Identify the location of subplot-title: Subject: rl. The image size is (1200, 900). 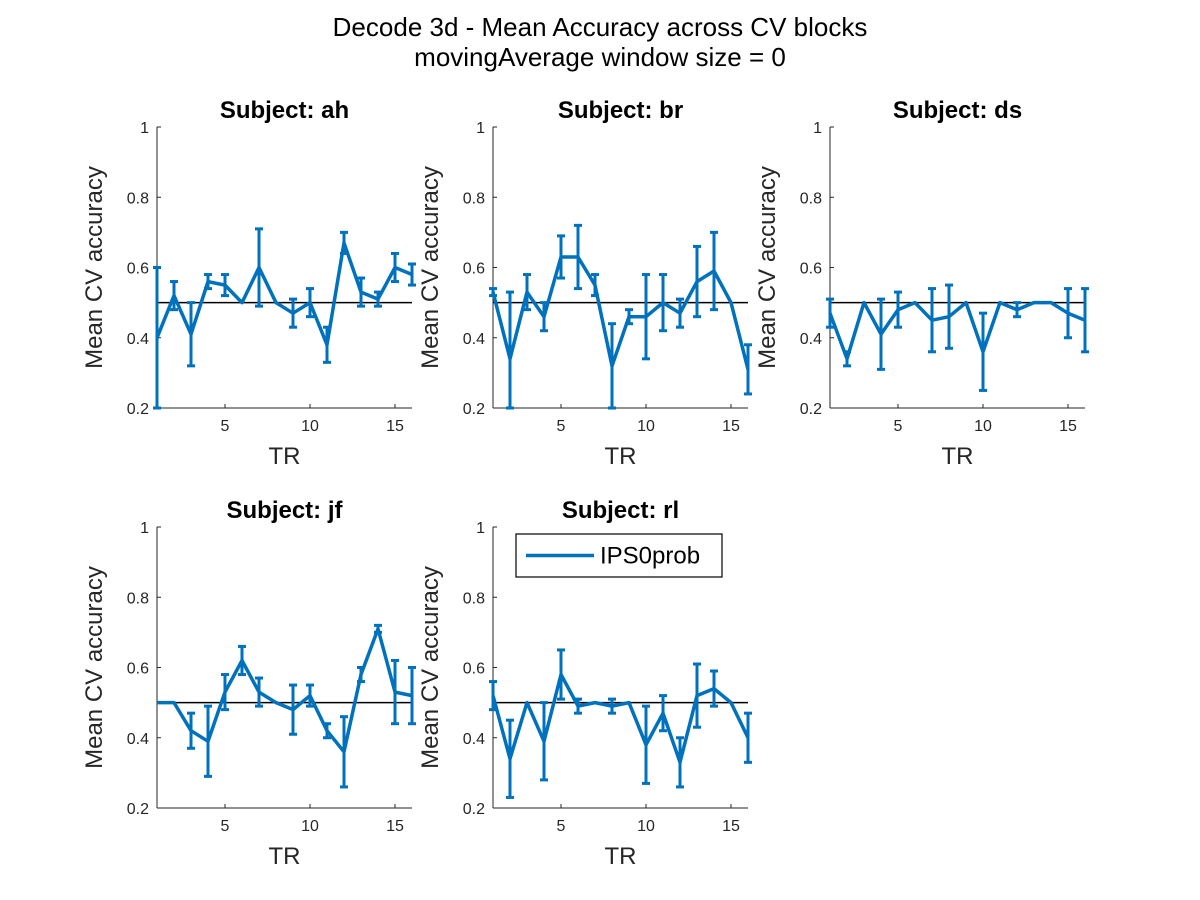
(620, 510).